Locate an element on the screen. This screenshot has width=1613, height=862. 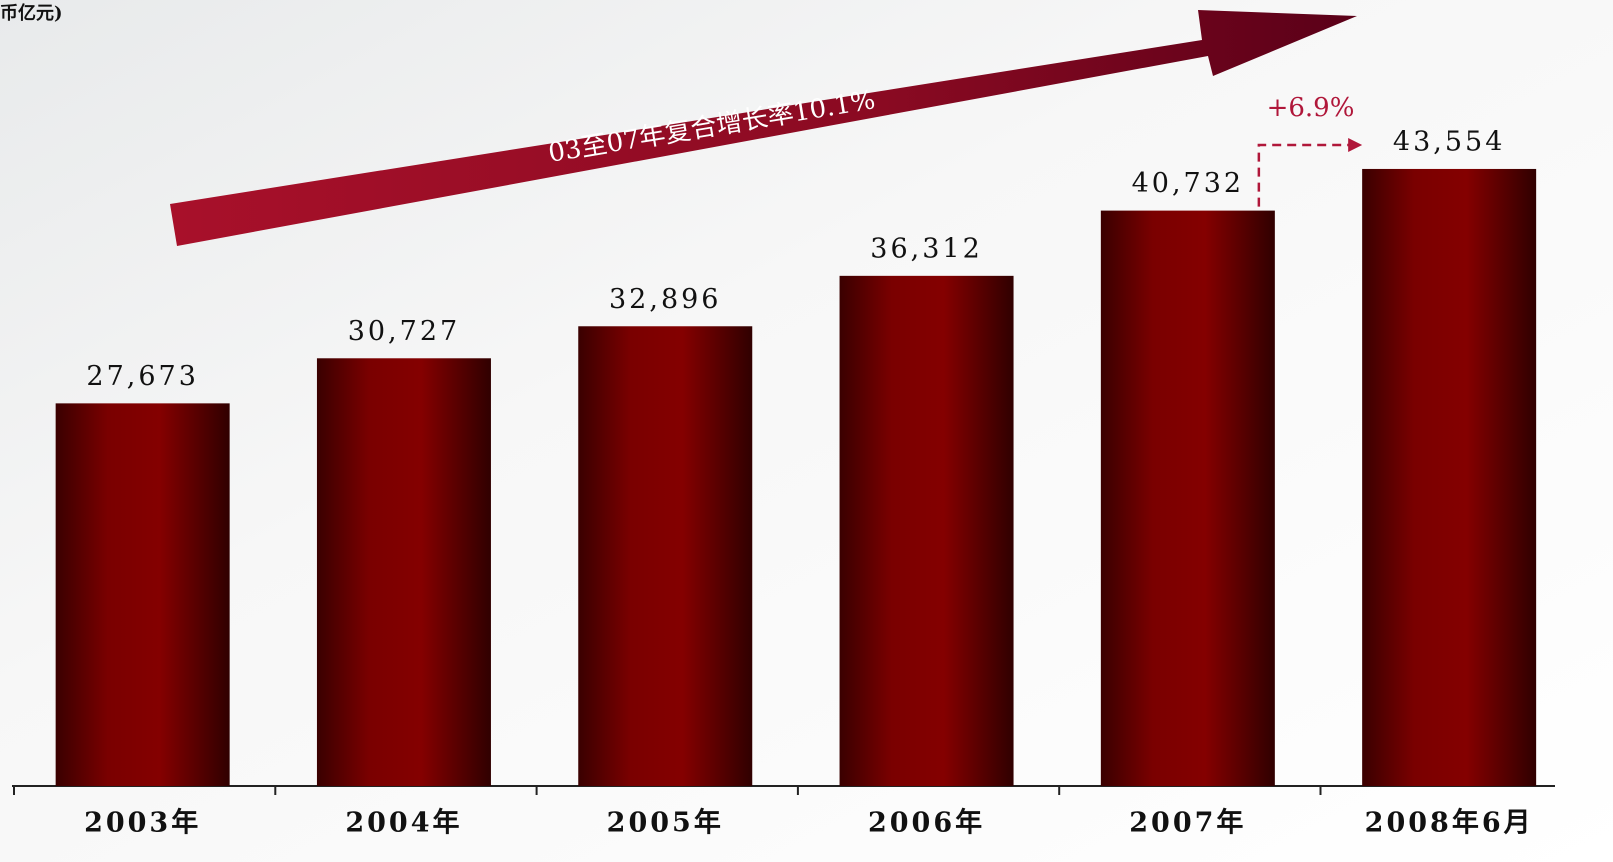
unit-label: 币亿元) is located at coordinates (31, 13).